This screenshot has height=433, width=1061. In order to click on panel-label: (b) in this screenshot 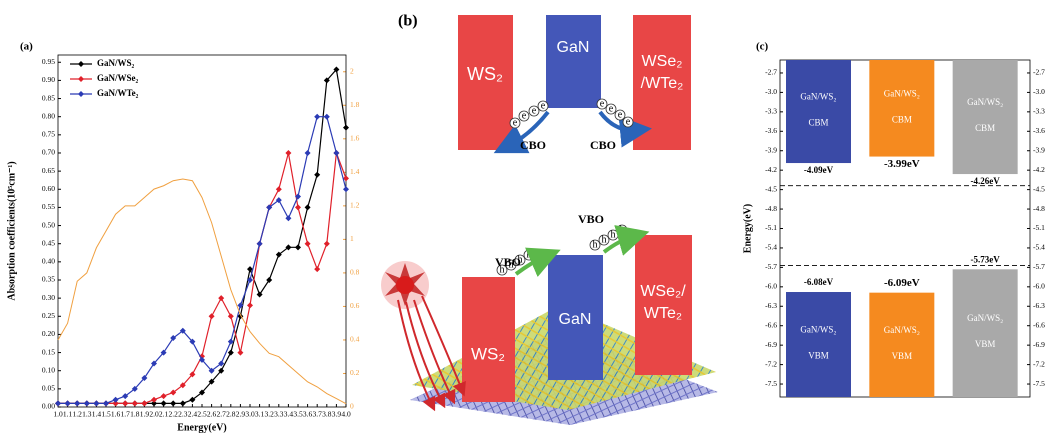, I will do `click(408, 21)`.